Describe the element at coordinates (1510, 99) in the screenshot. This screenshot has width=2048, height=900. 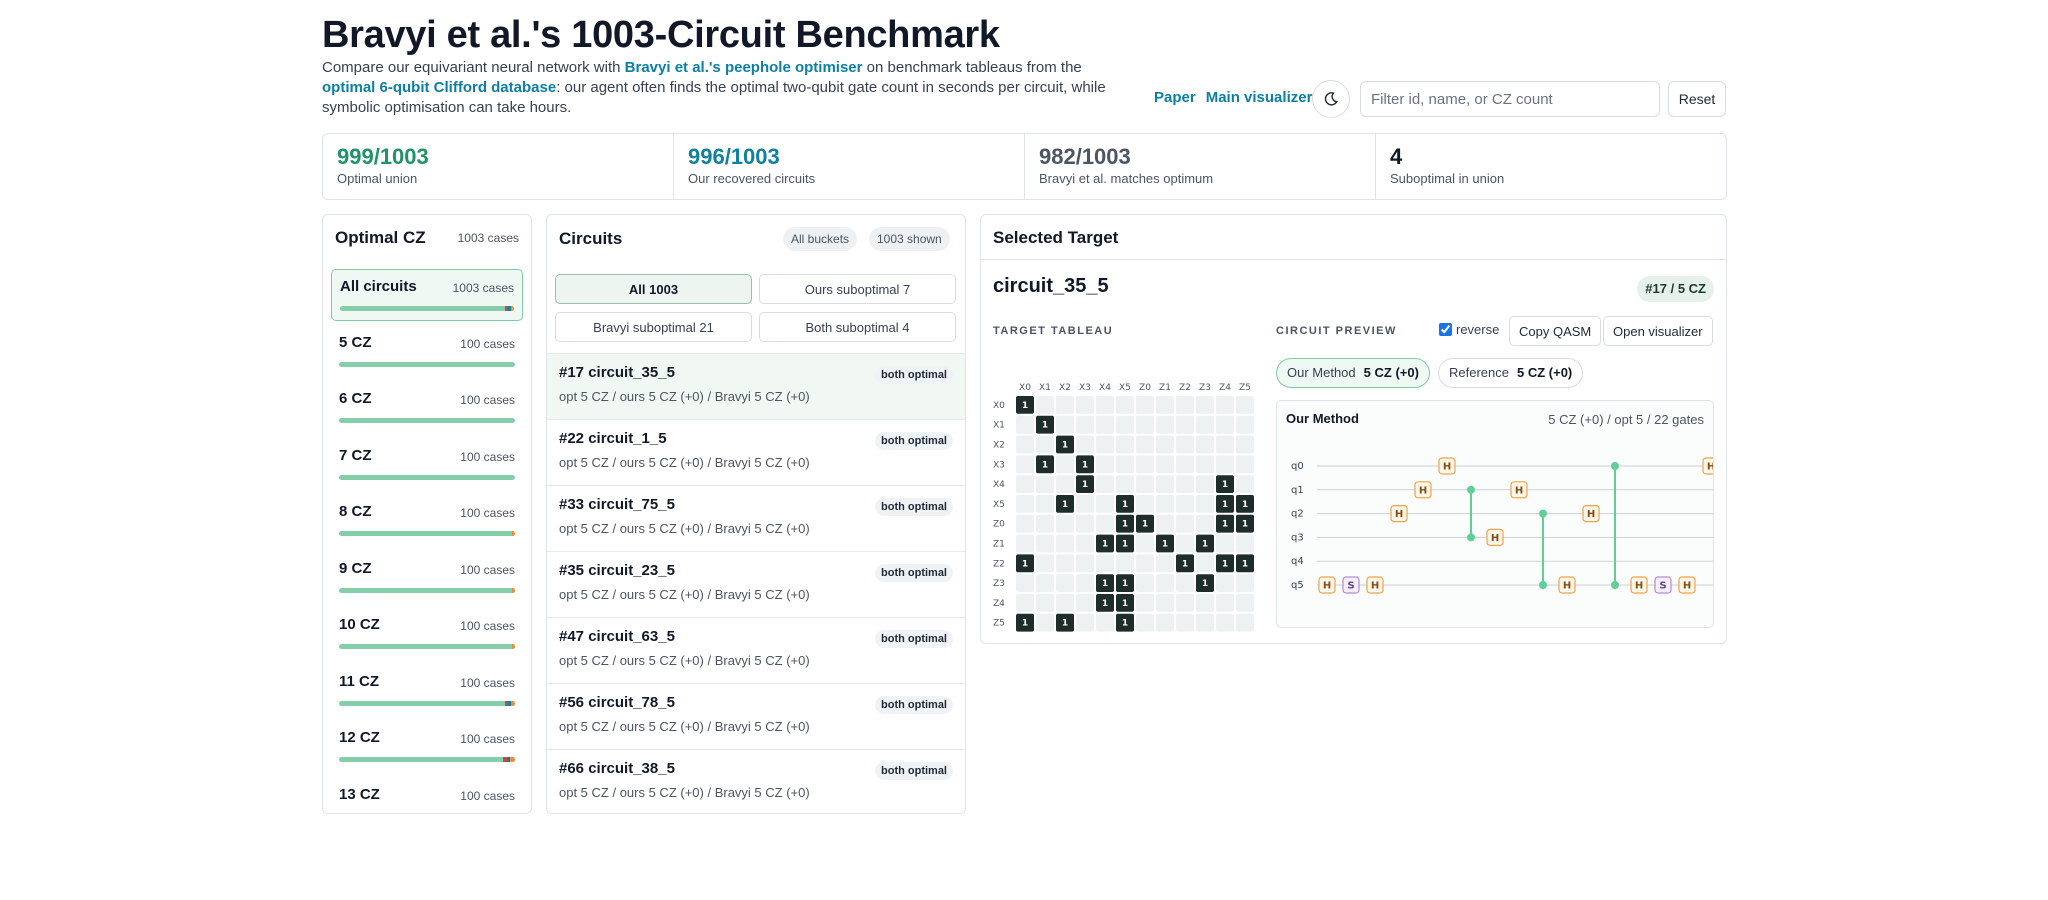
I see `filter-input` at that location.